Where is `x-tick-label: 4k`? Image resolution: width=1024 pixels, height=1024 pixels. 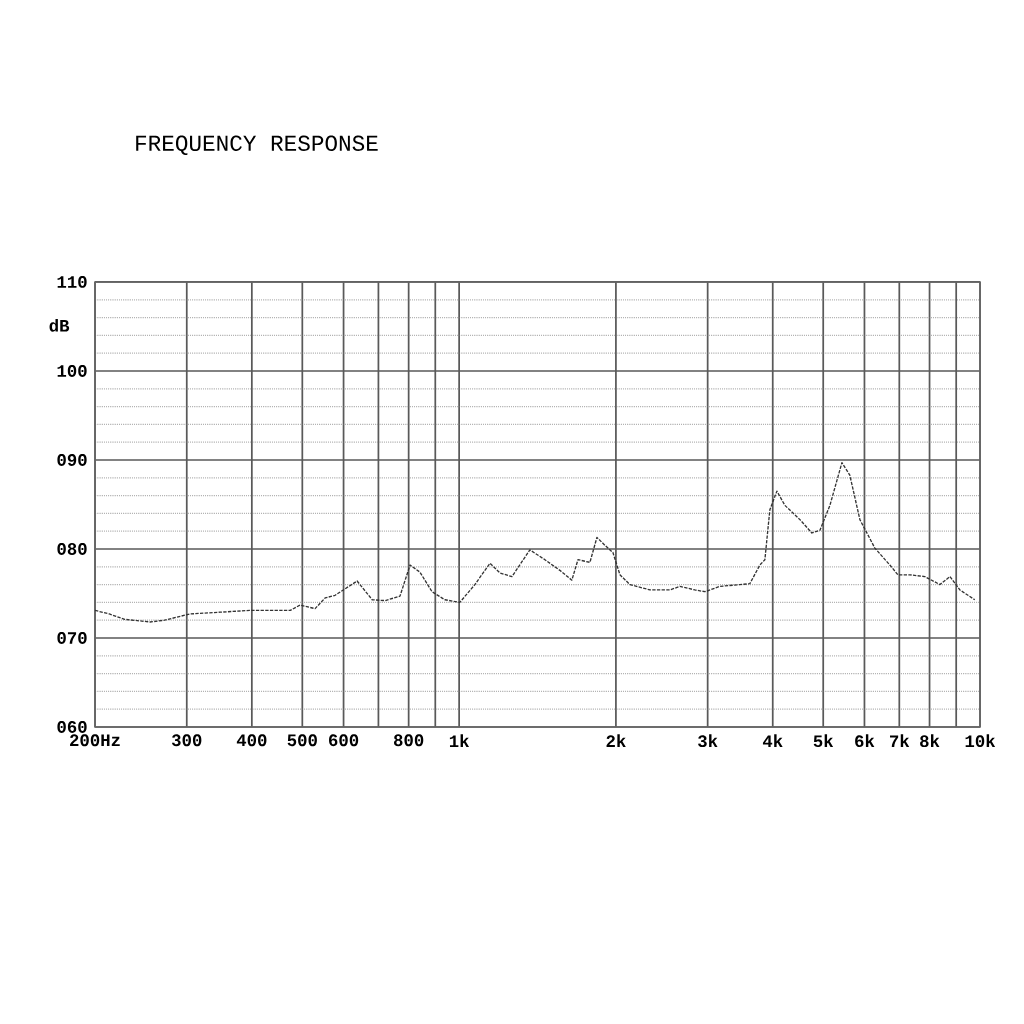 x-tick-label: 4k is located at coordinates (772, 740).